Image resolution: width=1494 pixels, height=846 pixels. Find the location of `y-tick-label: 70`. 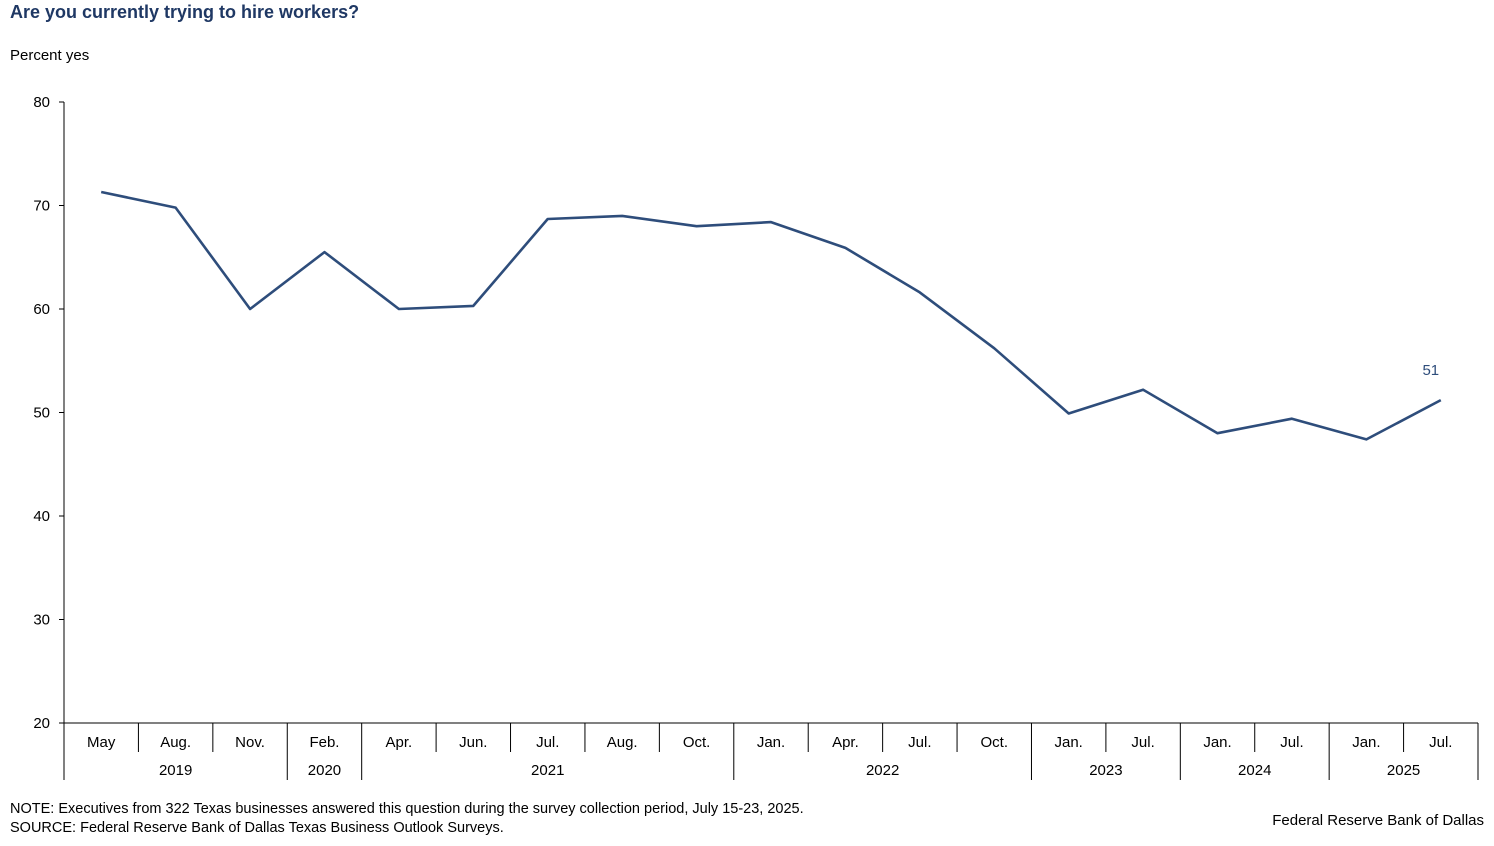

y-tick-label: 70 is located at coordinates (41, 206).